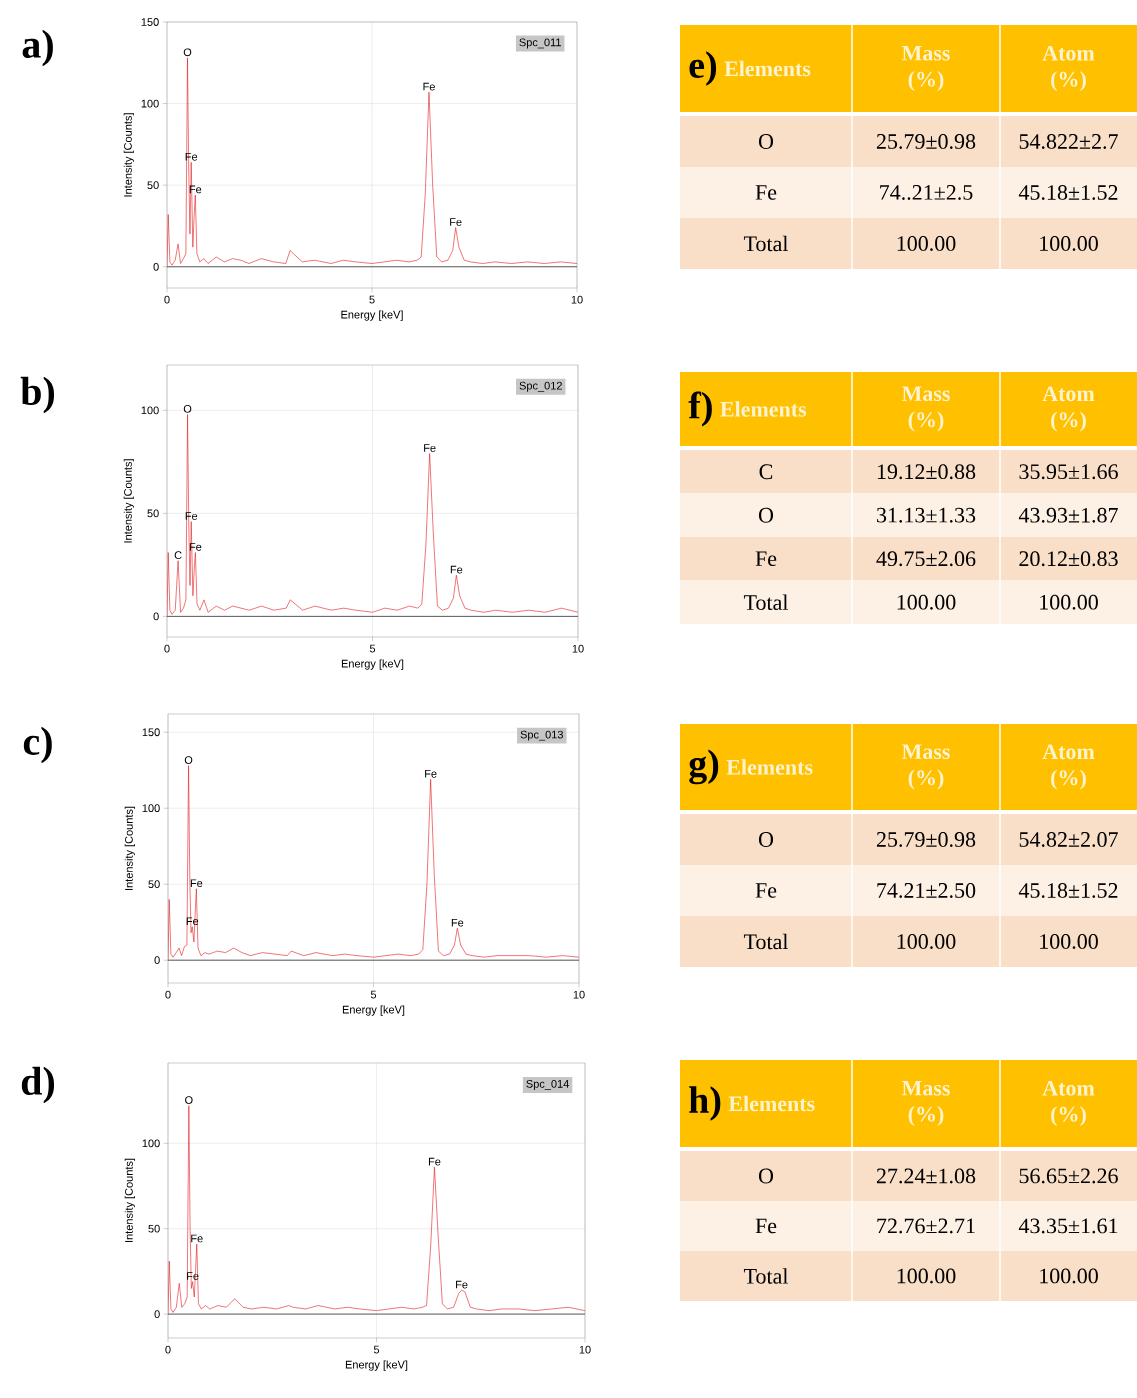  What do you see at coordinates (700, 409) in the screenshot?
I see `text: f)` at bounding box center [700, 409].